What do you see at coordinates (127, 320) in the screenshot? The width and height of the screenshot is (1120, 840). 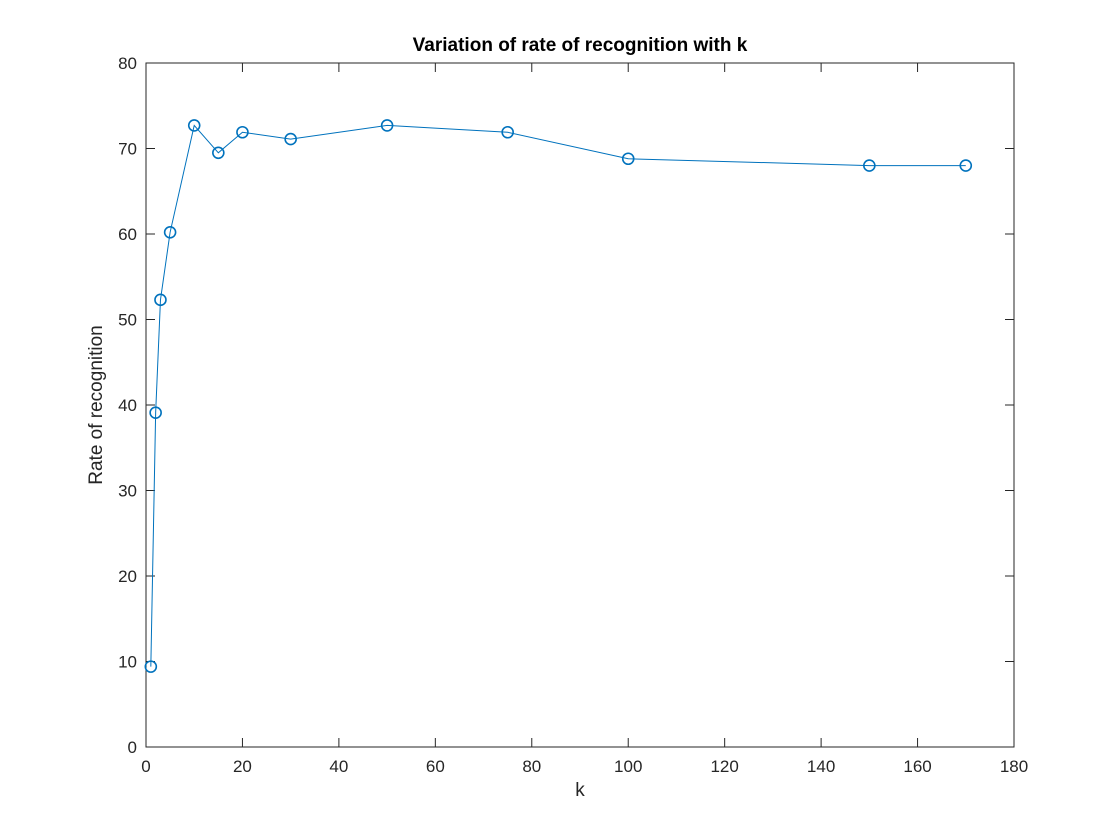 I see `y-tick-label: 50` at bounding box center [127, 320].